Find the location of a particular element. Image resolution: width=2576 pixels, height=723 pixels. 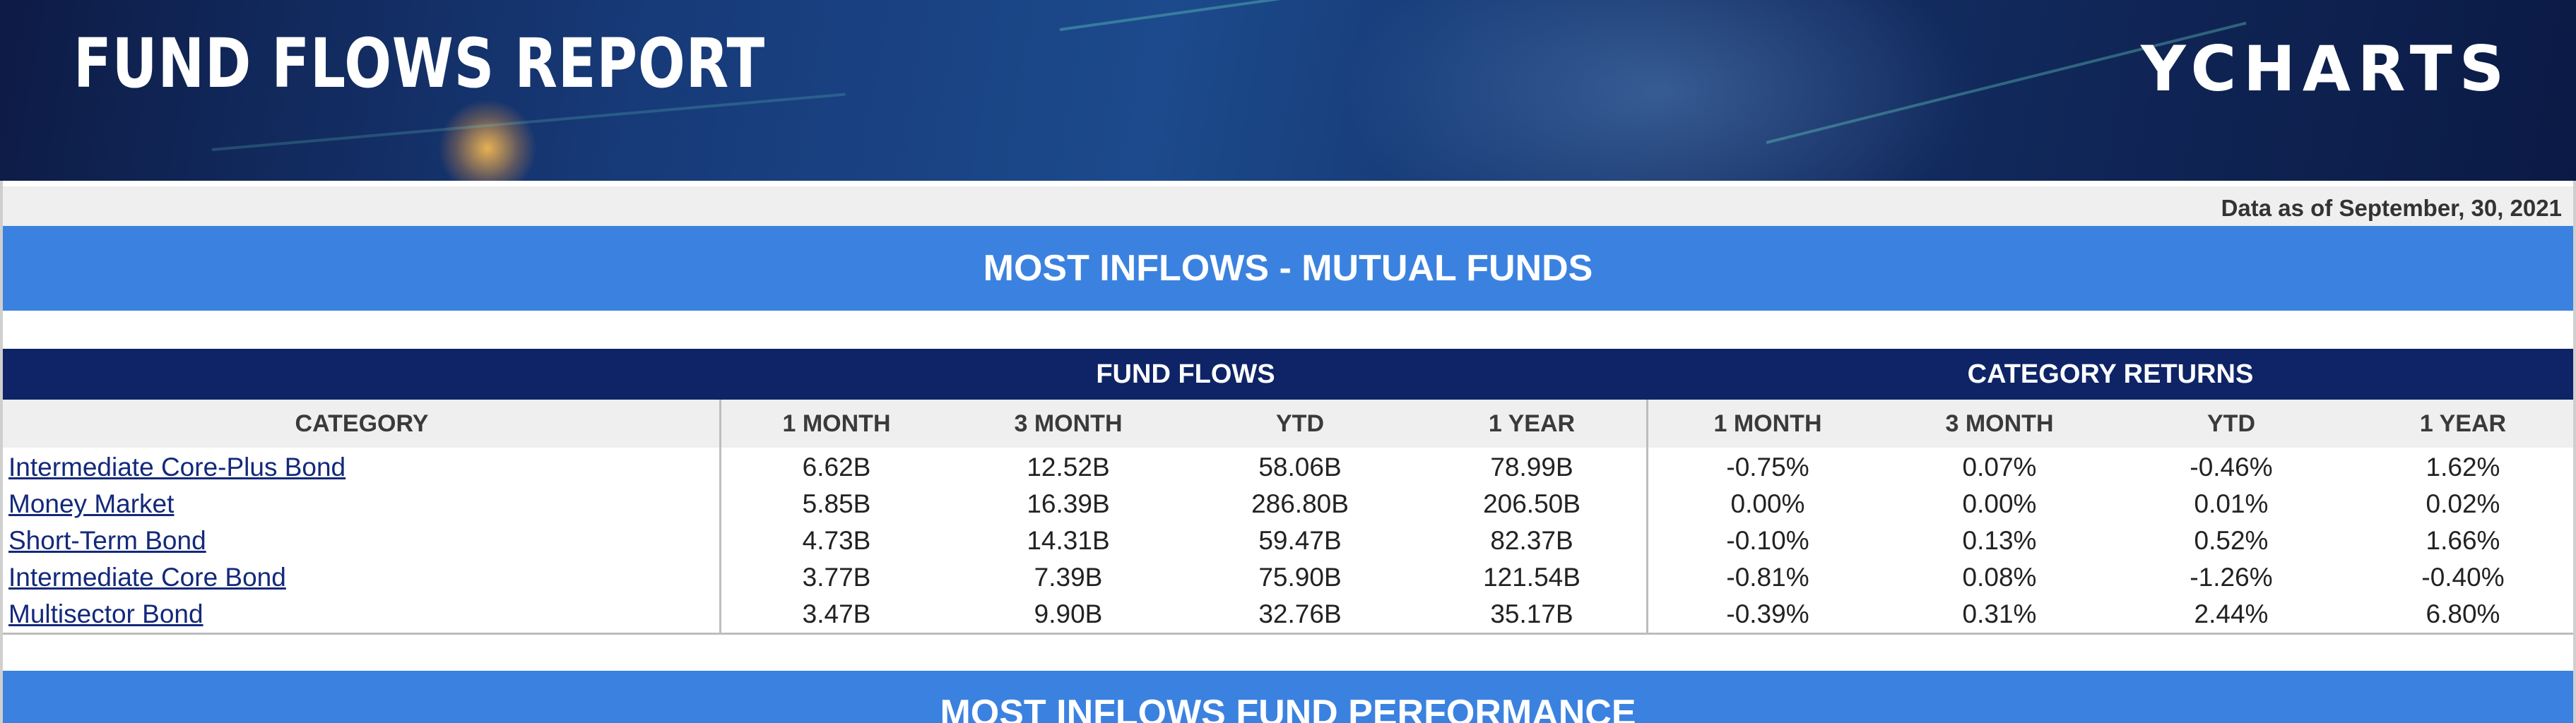

as-of-date: Data as of September, 30, 2021 is located at coordinates (2391, 208).